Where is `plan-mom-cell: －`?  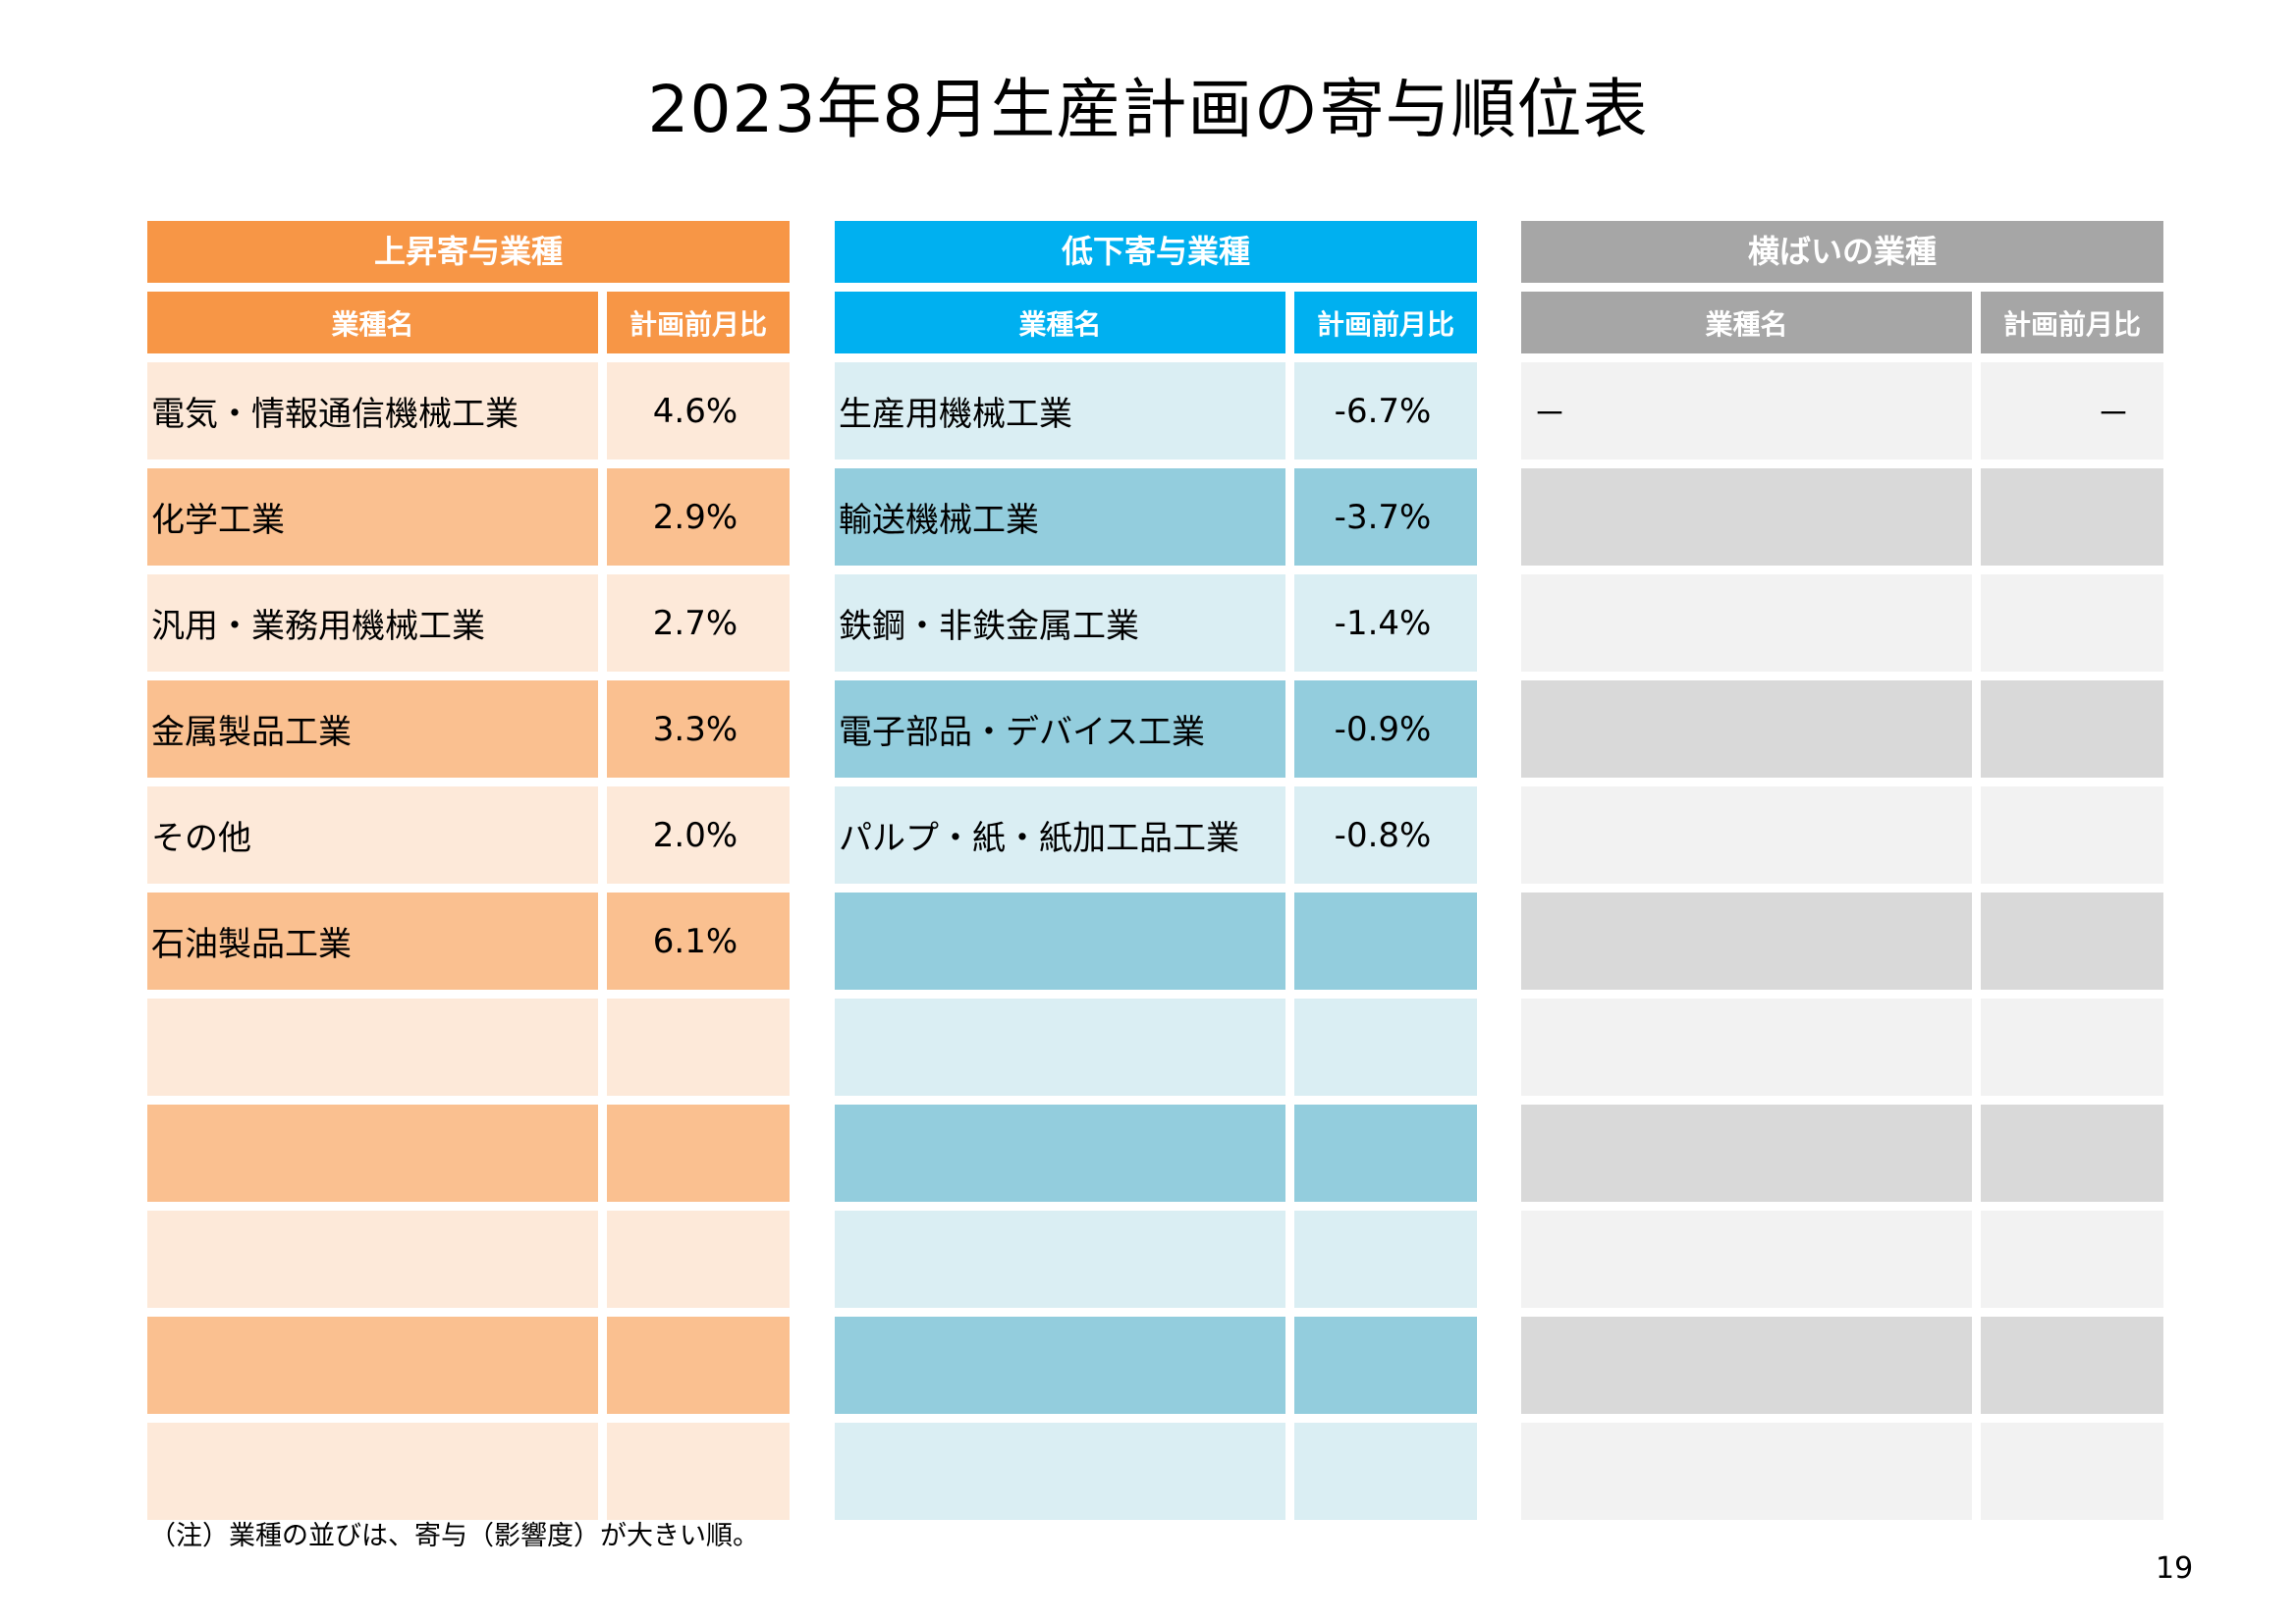 plan-mom-cell: － is located at coordinates (2072, 411).